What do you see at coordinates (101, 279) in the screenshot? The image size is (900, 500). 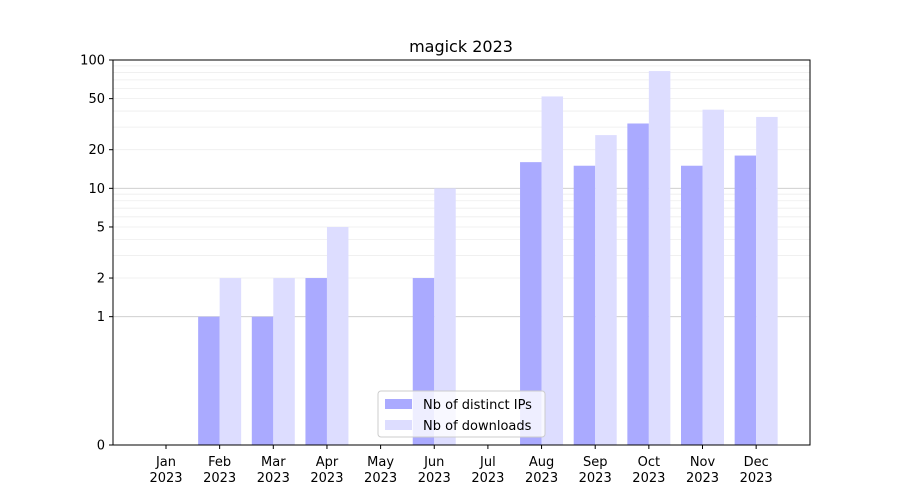 I see `y-tick-label: 2` at bounding box center [101, 279].